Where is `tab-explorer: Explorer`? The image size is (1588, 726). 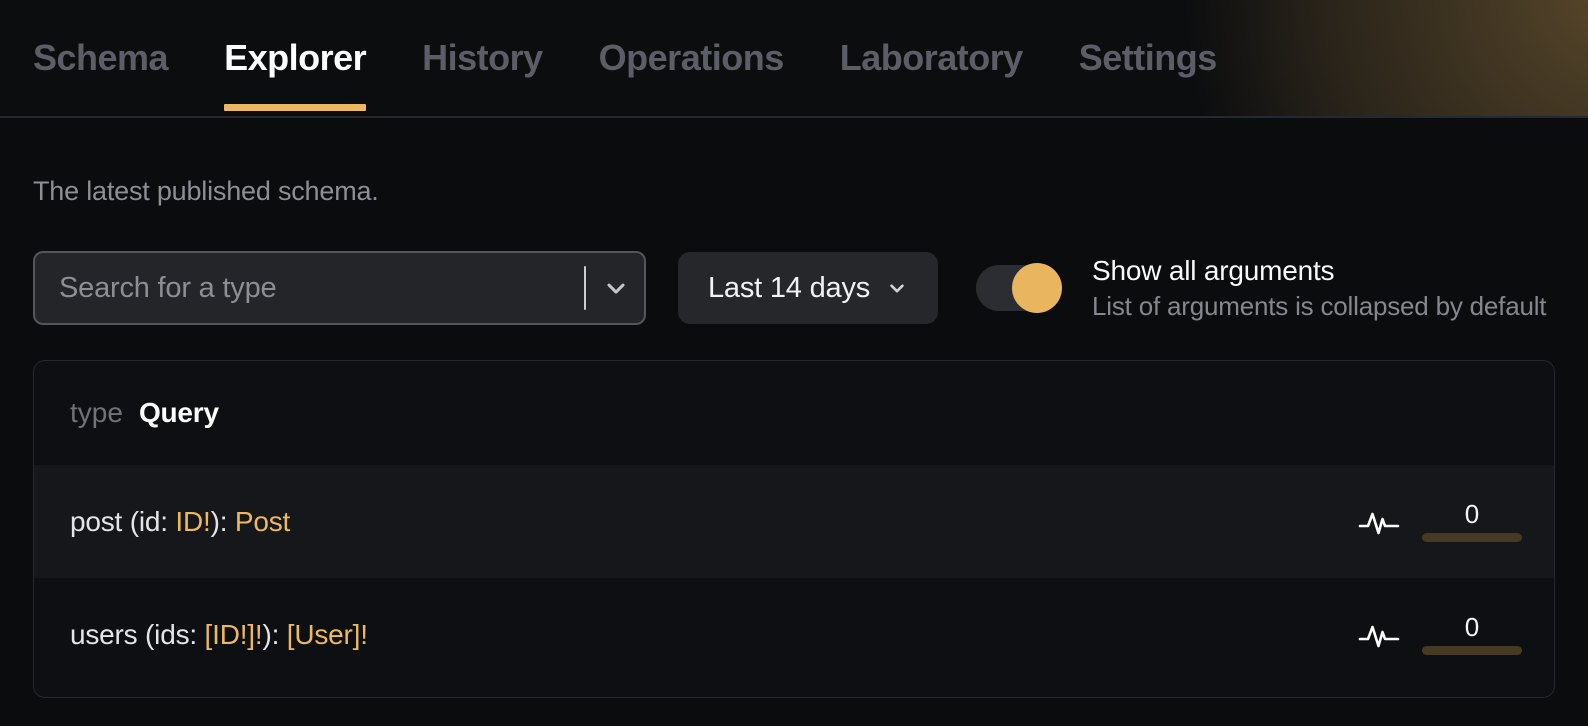 tab-explorer: Explorer is located at coordinates (295, 58).